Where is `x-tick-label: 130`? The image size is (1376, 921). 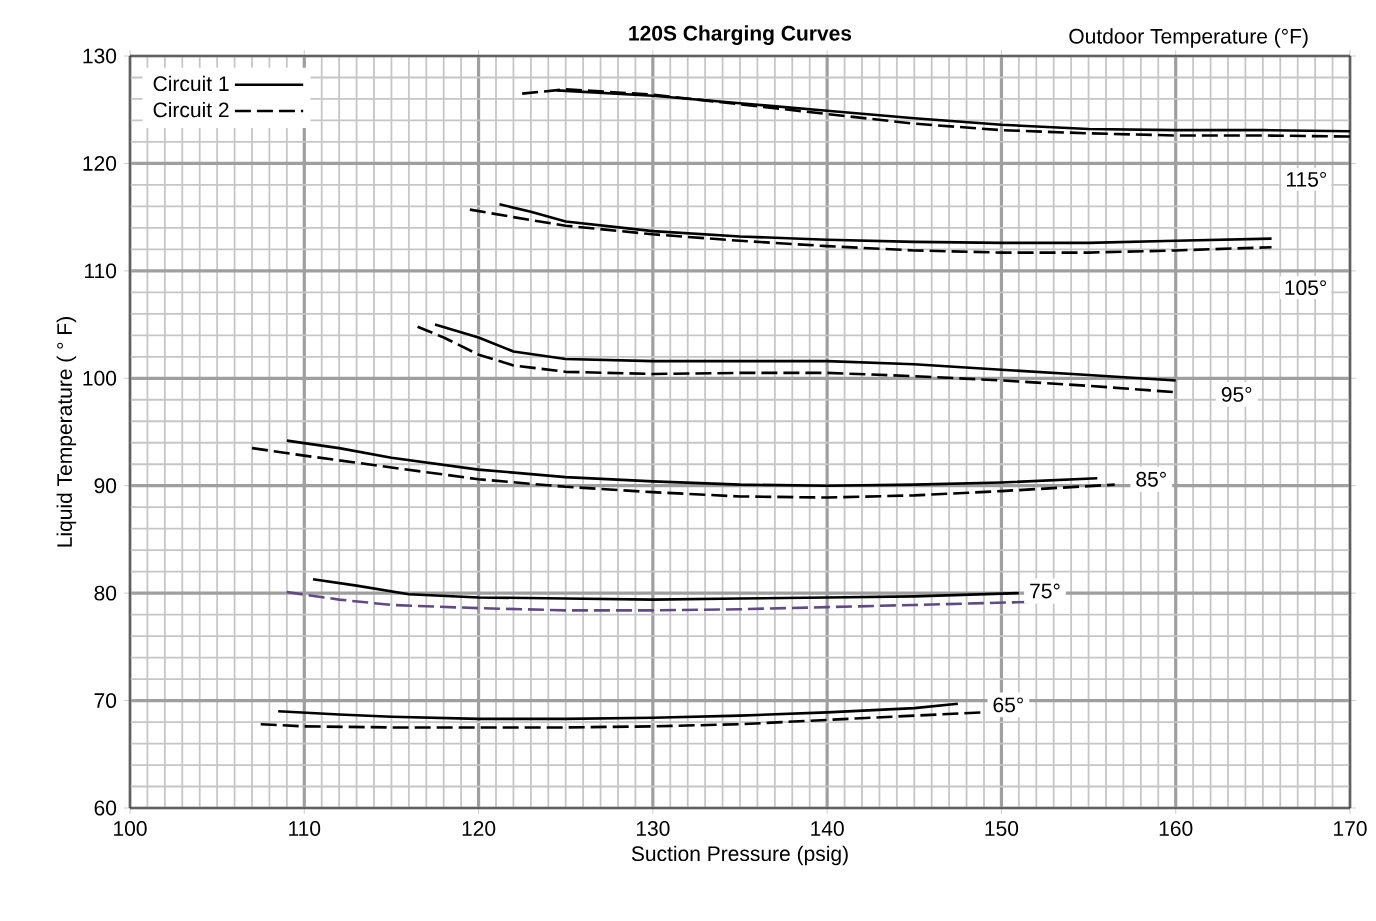 x-tick-label: 130 is located at coordinates (653, 828).